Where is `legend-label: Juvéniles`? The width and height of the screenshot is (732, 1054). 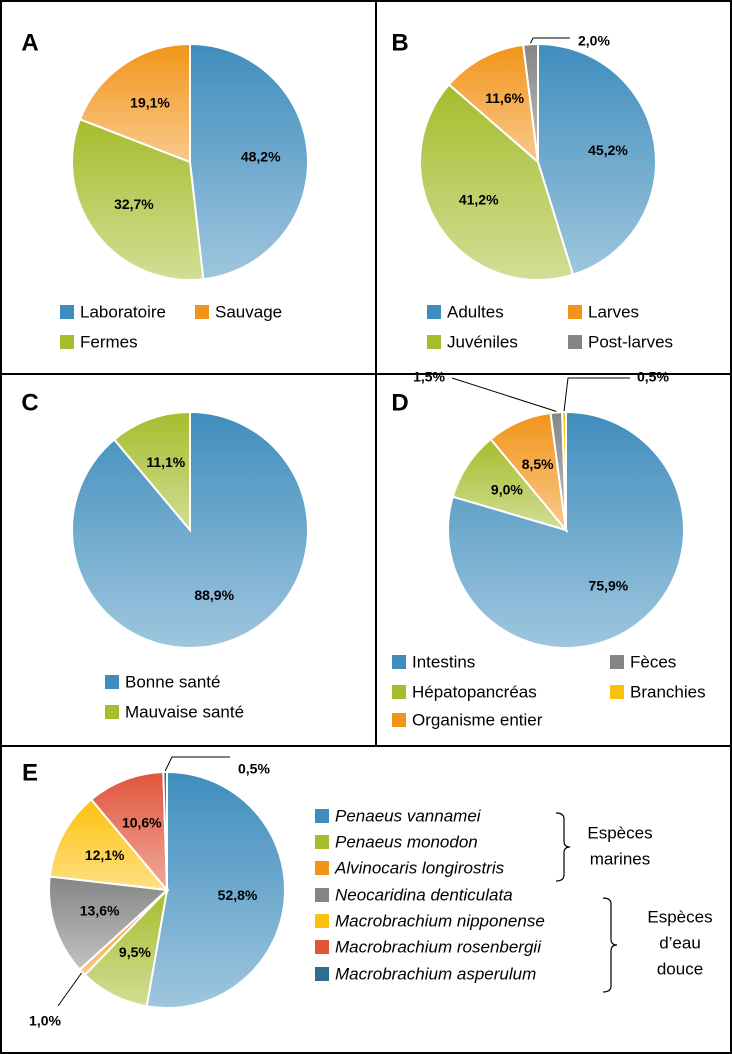 legend-label: Juvéniles is located at coordinates (482, 341).